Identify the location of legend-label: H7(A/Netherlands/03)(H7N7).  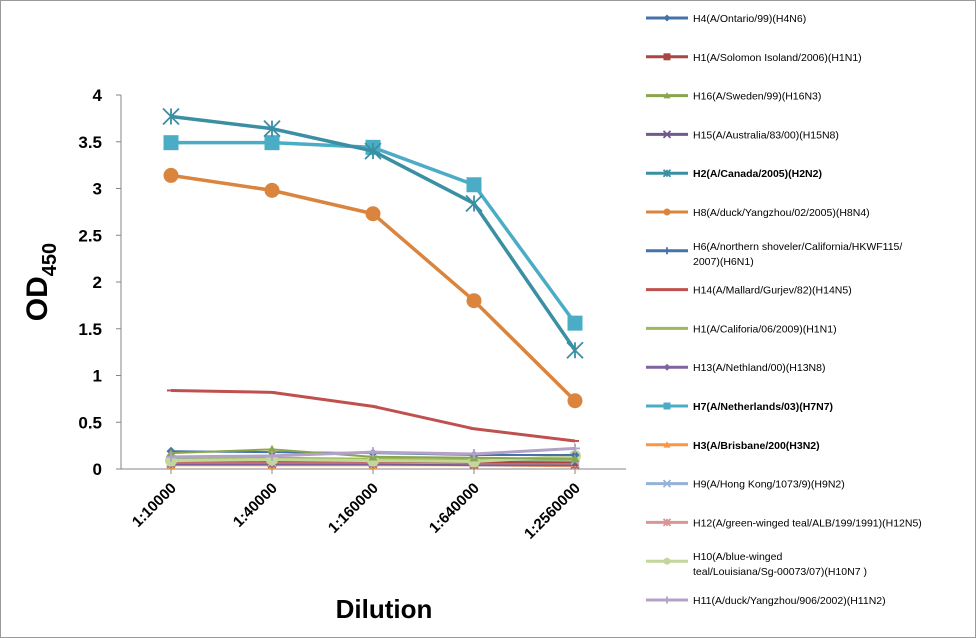
(763, 407).